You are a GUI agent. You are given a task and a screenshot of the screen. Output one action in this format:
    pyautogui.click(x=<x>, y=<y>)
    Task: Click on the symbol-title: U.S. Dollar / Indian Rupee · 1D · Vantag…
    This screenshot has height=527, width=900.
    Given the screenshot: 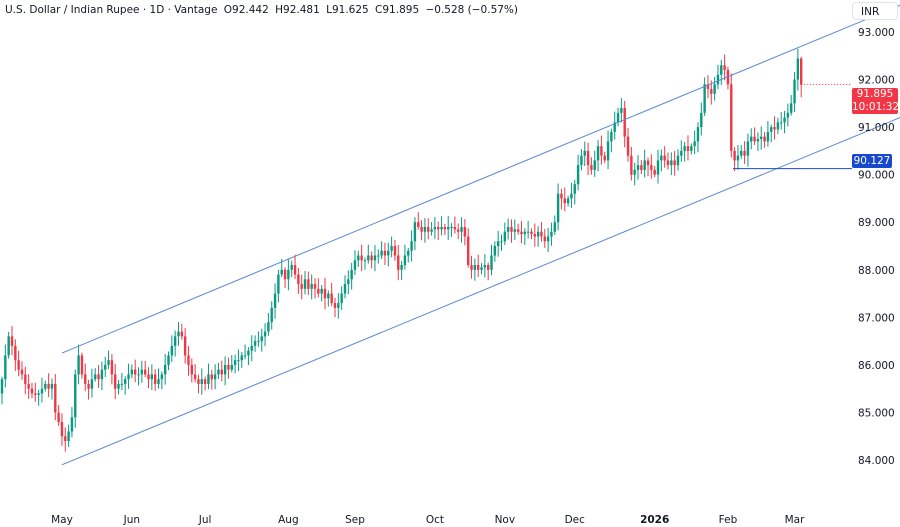 What is the action you would take?
    pyautogui.click(x=111, y=10)
    